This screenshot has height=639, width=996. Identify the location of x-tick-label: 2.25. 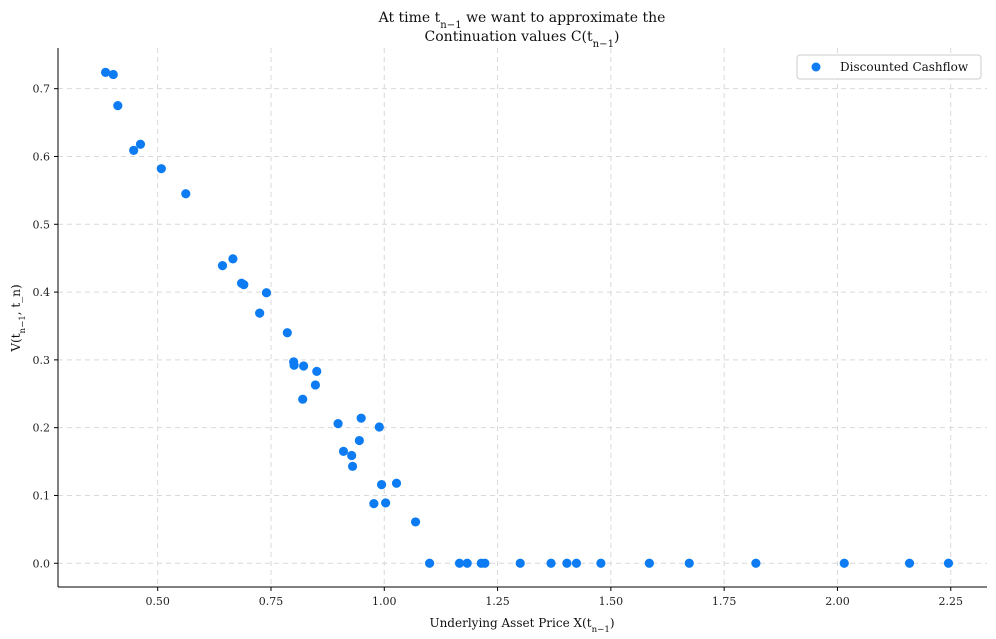
(950, 601).